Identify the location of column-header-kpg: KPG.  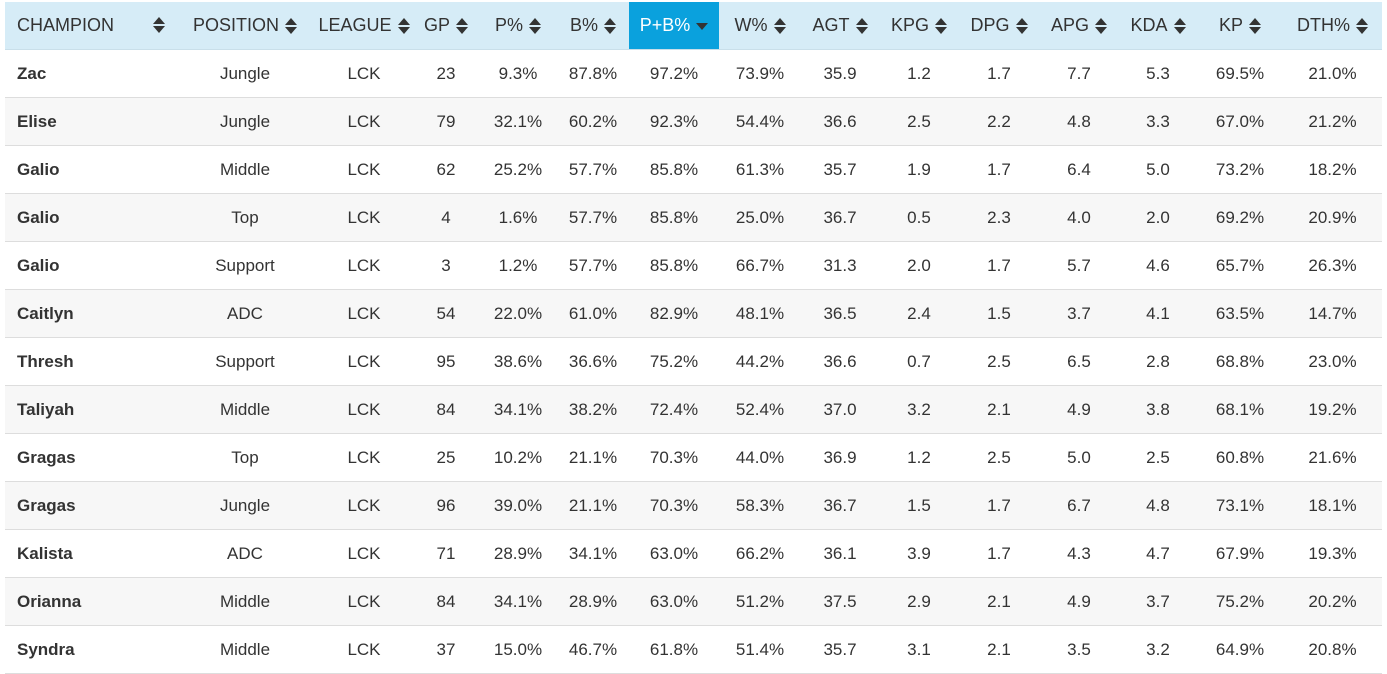
(919, 26).